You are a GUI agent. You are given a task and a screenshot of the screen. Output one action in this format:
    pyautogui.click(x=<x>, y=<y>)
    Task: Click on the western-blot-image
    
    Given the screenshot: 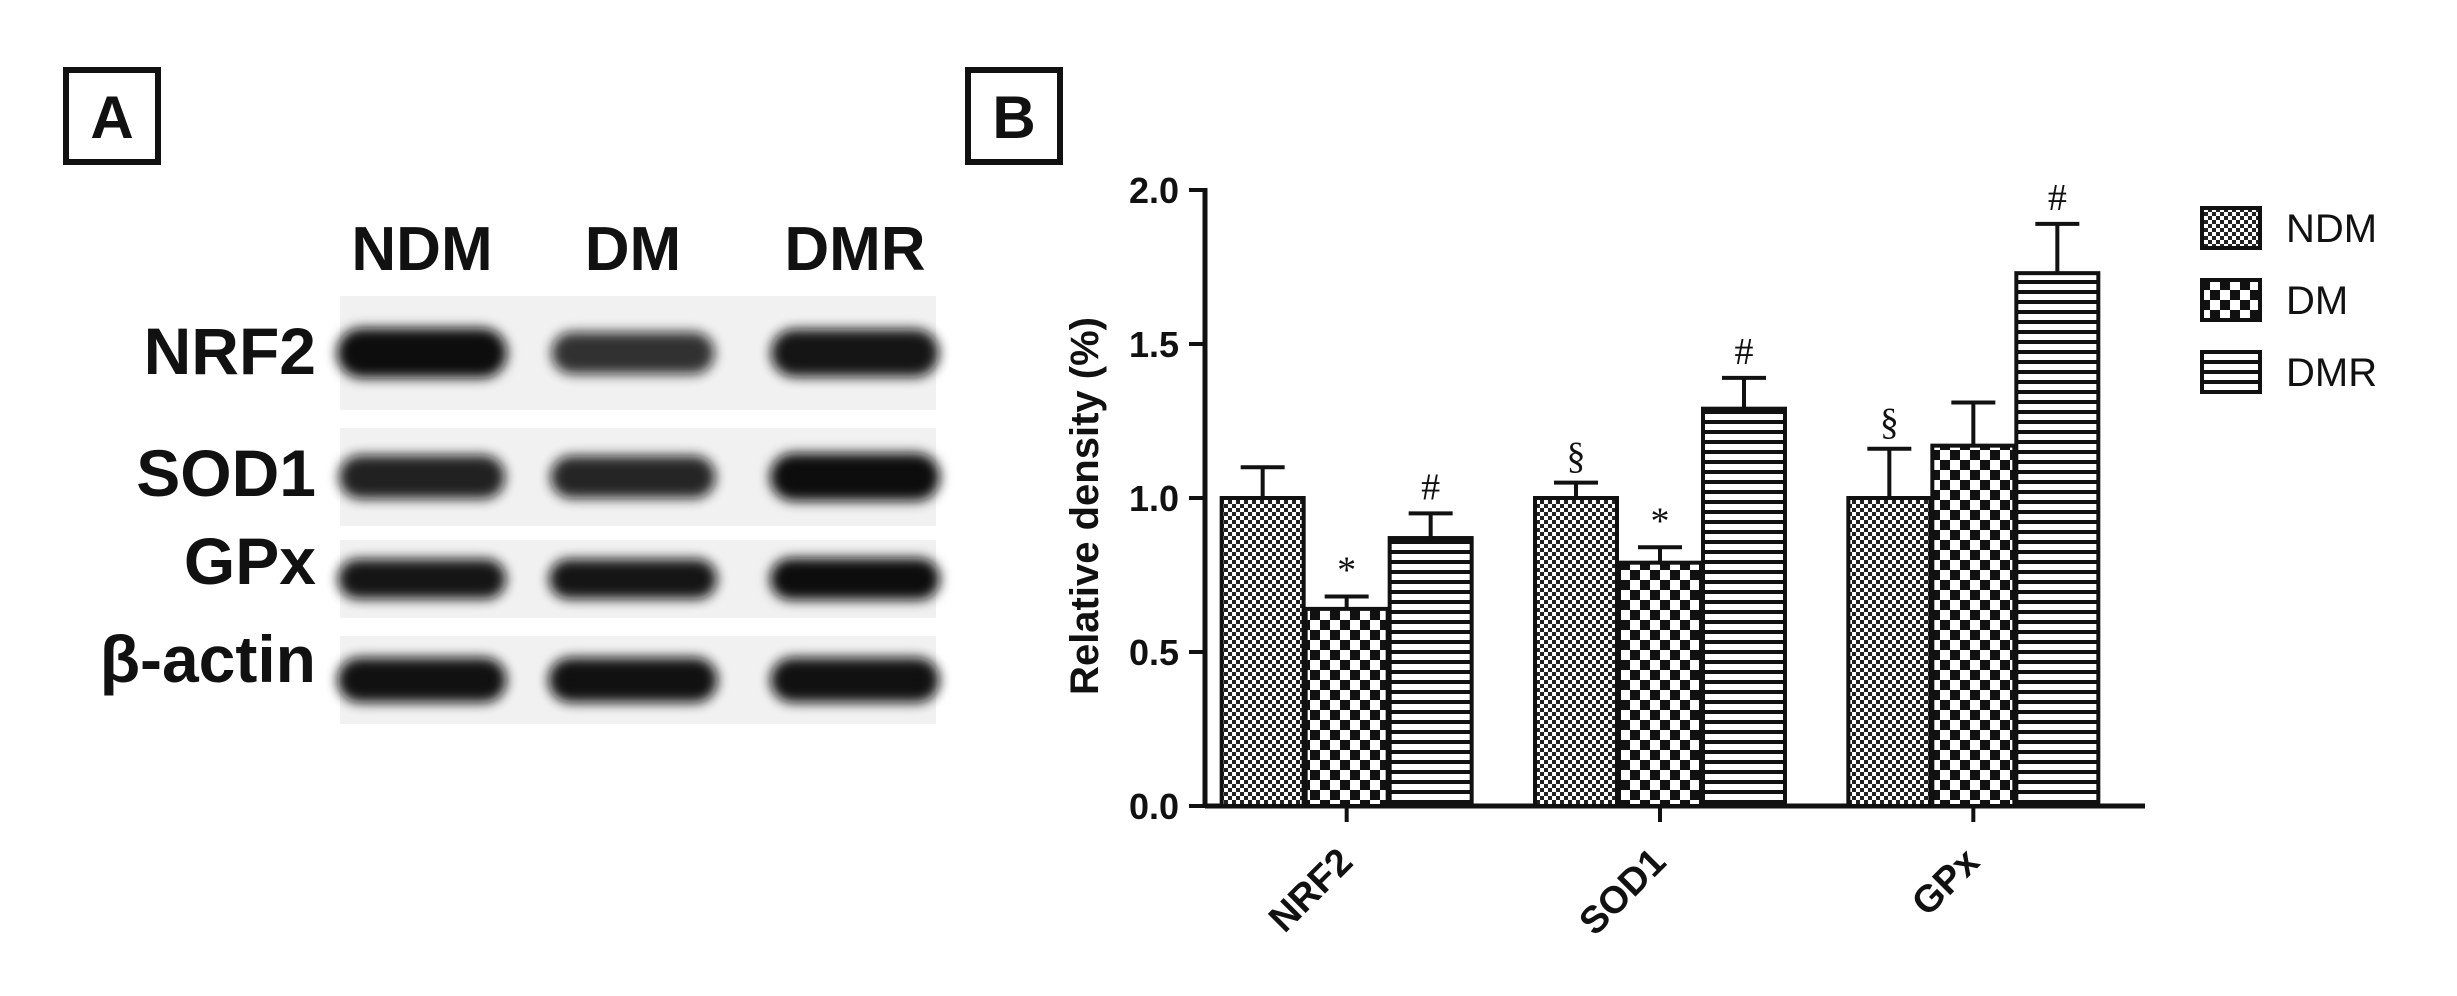 What is the action you would take?
    pyautogui.click(x=638, y=510)
    